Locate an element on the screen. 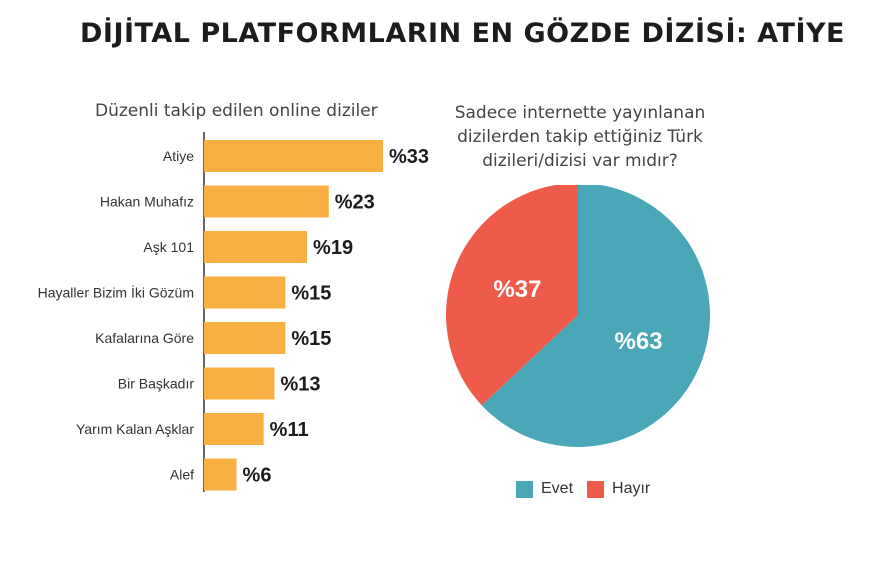 The width and height of the screenshot is (879, 578). value-label: %19 is located at coordinates (333, 248).